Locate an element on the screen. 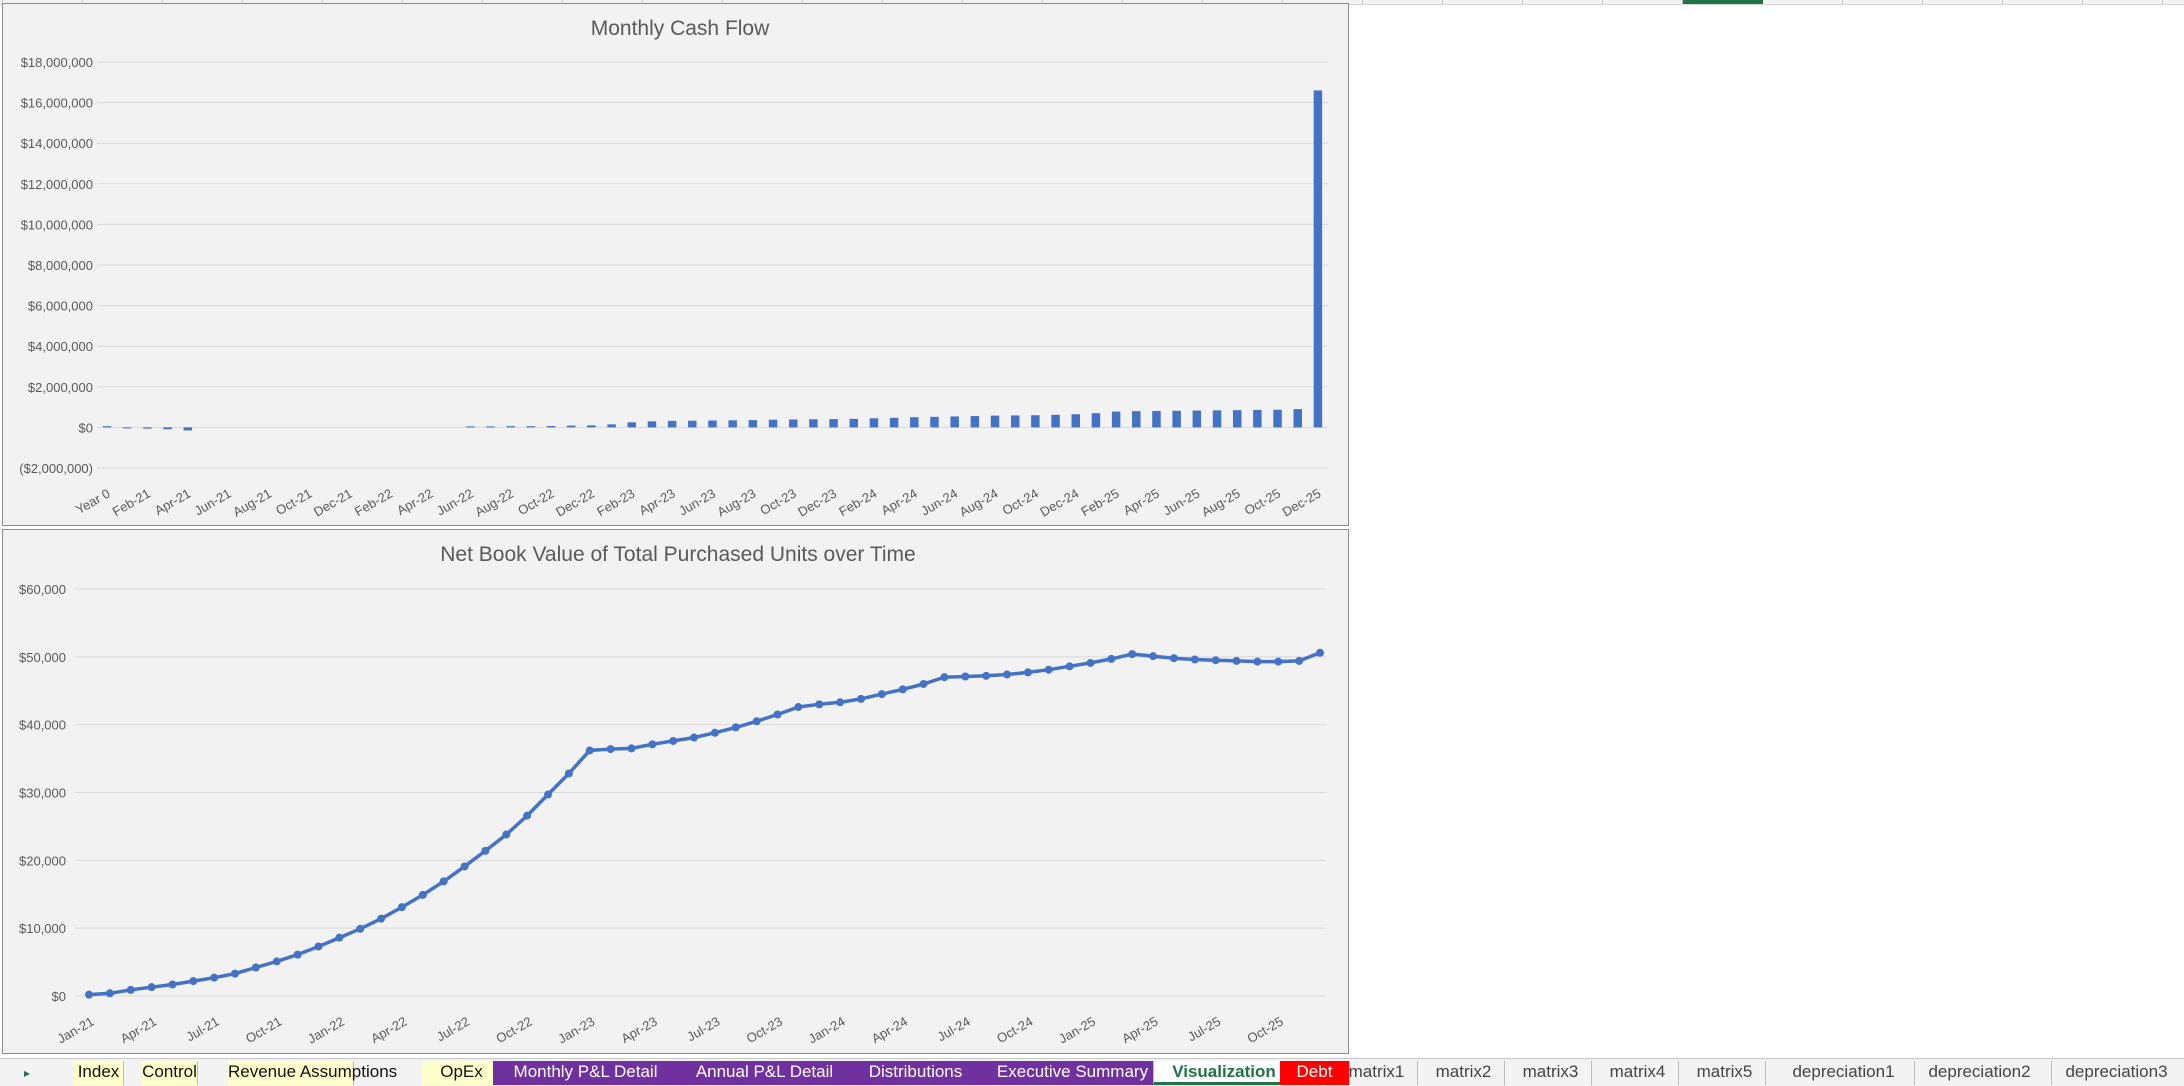 This screenshot has width=2184, height=1086. y-tick-label: $2,000,000 is located at coordinates (60, 387).